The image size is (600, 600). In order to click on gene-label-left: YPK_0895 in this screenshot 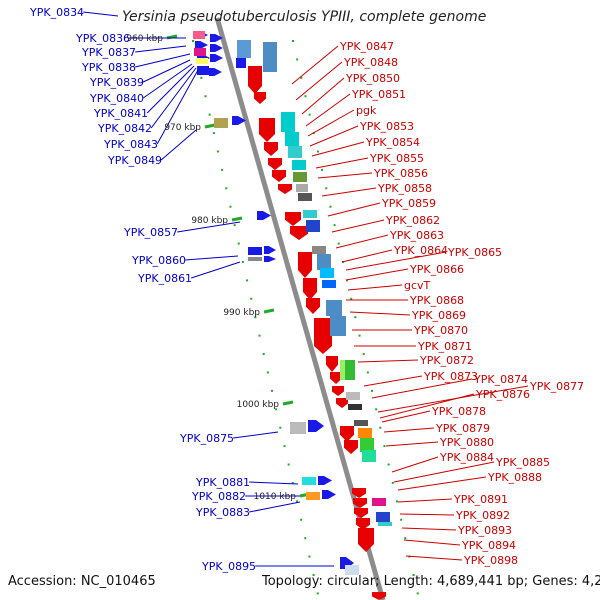, I will do `click(228, 566)`.